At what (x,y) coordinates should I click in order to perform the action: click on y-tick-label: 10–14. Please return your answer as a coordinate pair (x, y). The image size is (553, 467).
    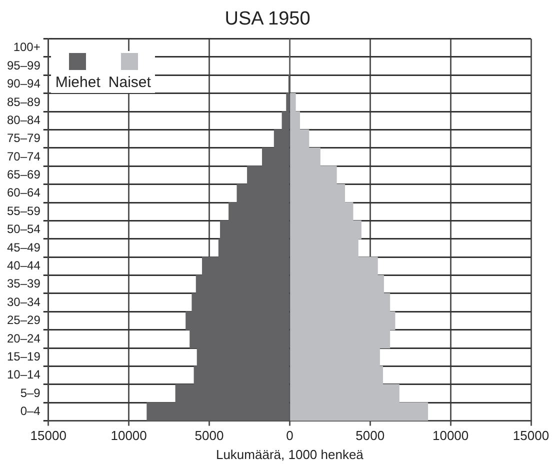
    Looking at the image, I should click on (23, 375).